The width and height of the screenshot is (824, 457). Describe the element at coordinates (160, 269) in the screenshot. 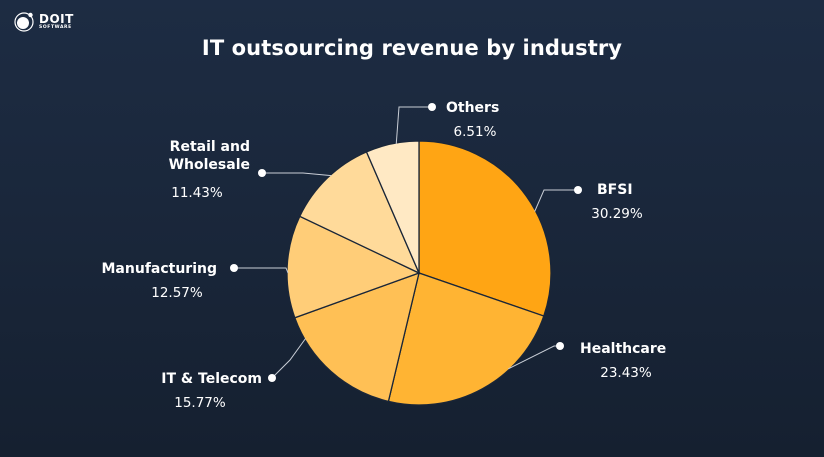

I see `slice-label: Manufacturing` at that location.